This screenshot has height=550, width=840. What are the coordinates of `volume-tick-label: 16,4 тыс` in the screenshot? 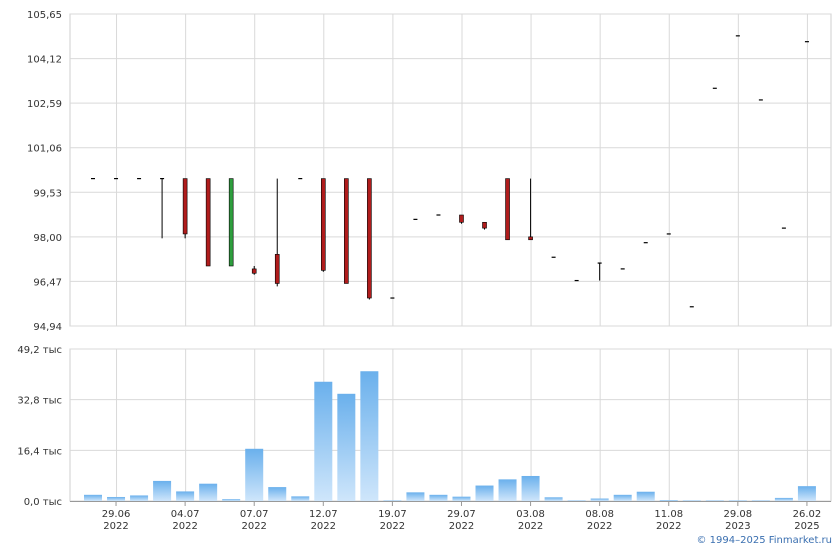 It's located at (39, 451).